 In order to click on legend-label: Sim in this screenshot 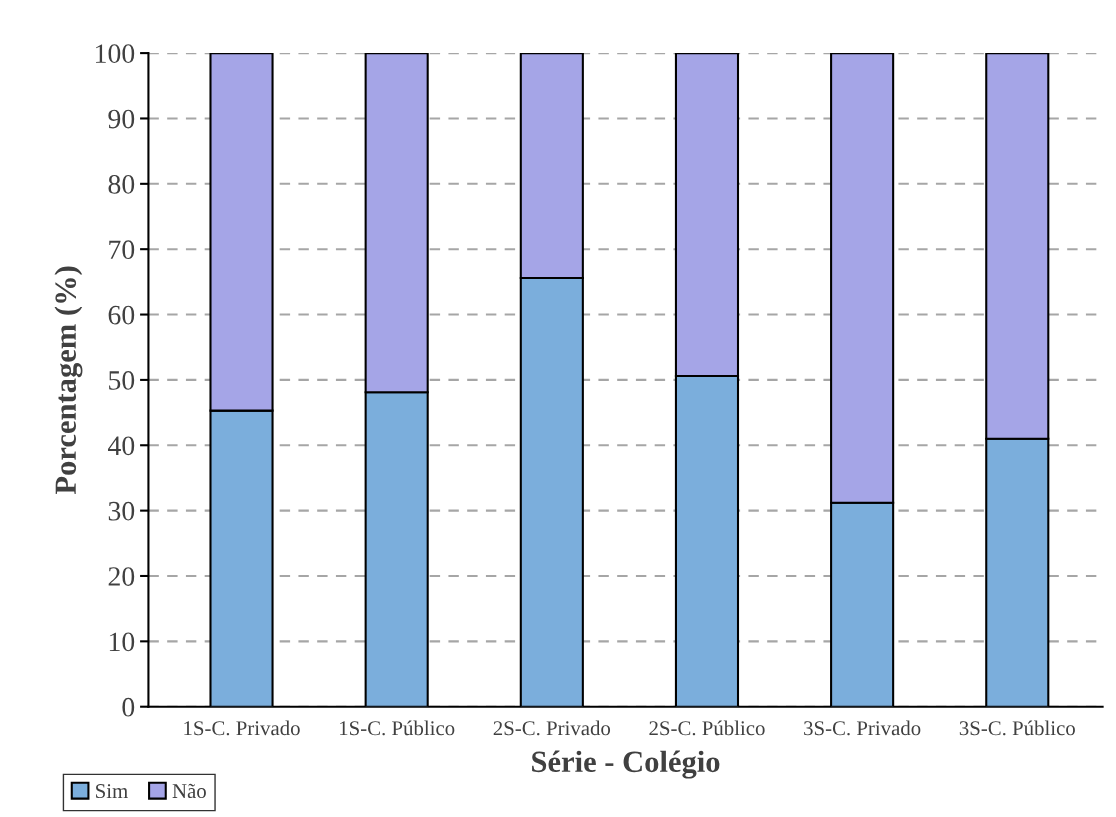, I will do `click(112, 791)`.